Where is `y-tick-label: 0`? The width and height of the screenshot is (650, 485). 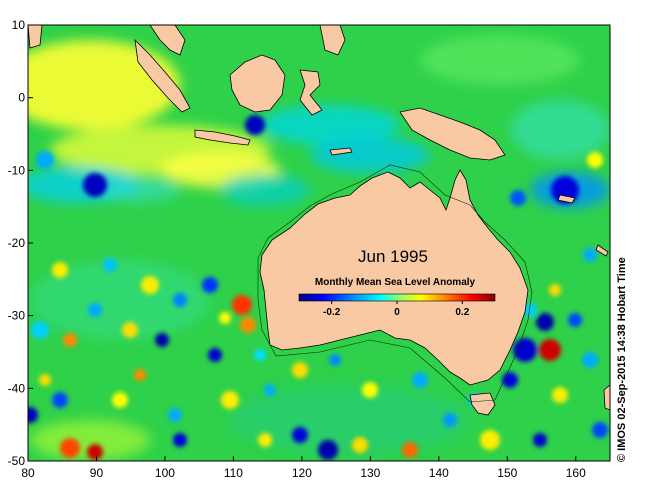 y-tick-label: 0 is located at coordinates (21, 98).